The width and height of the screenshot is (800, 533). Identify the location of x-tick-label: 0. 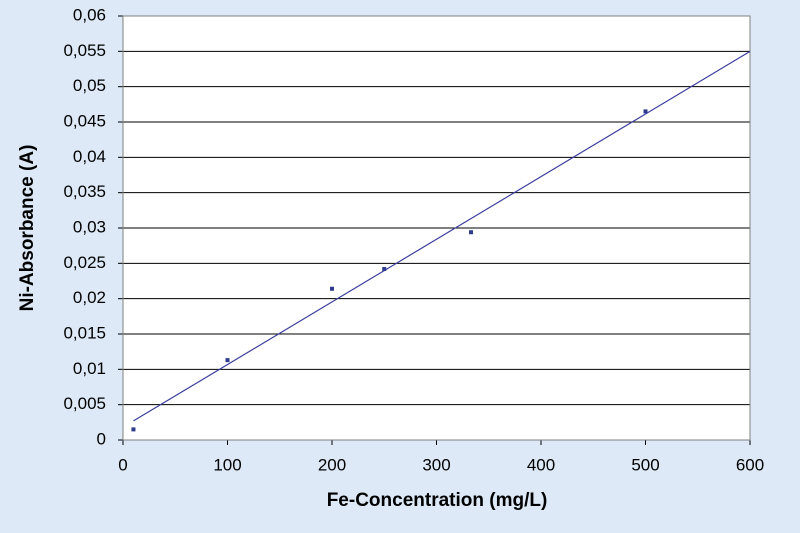
(122, 464).